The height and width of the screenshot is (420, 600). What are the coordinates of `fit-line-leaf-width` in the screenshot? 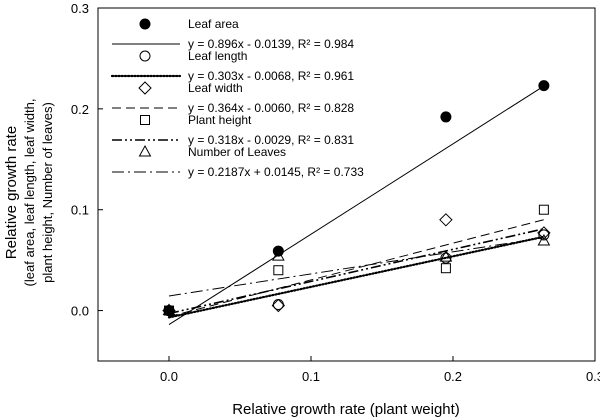 It's located at (356, 268).